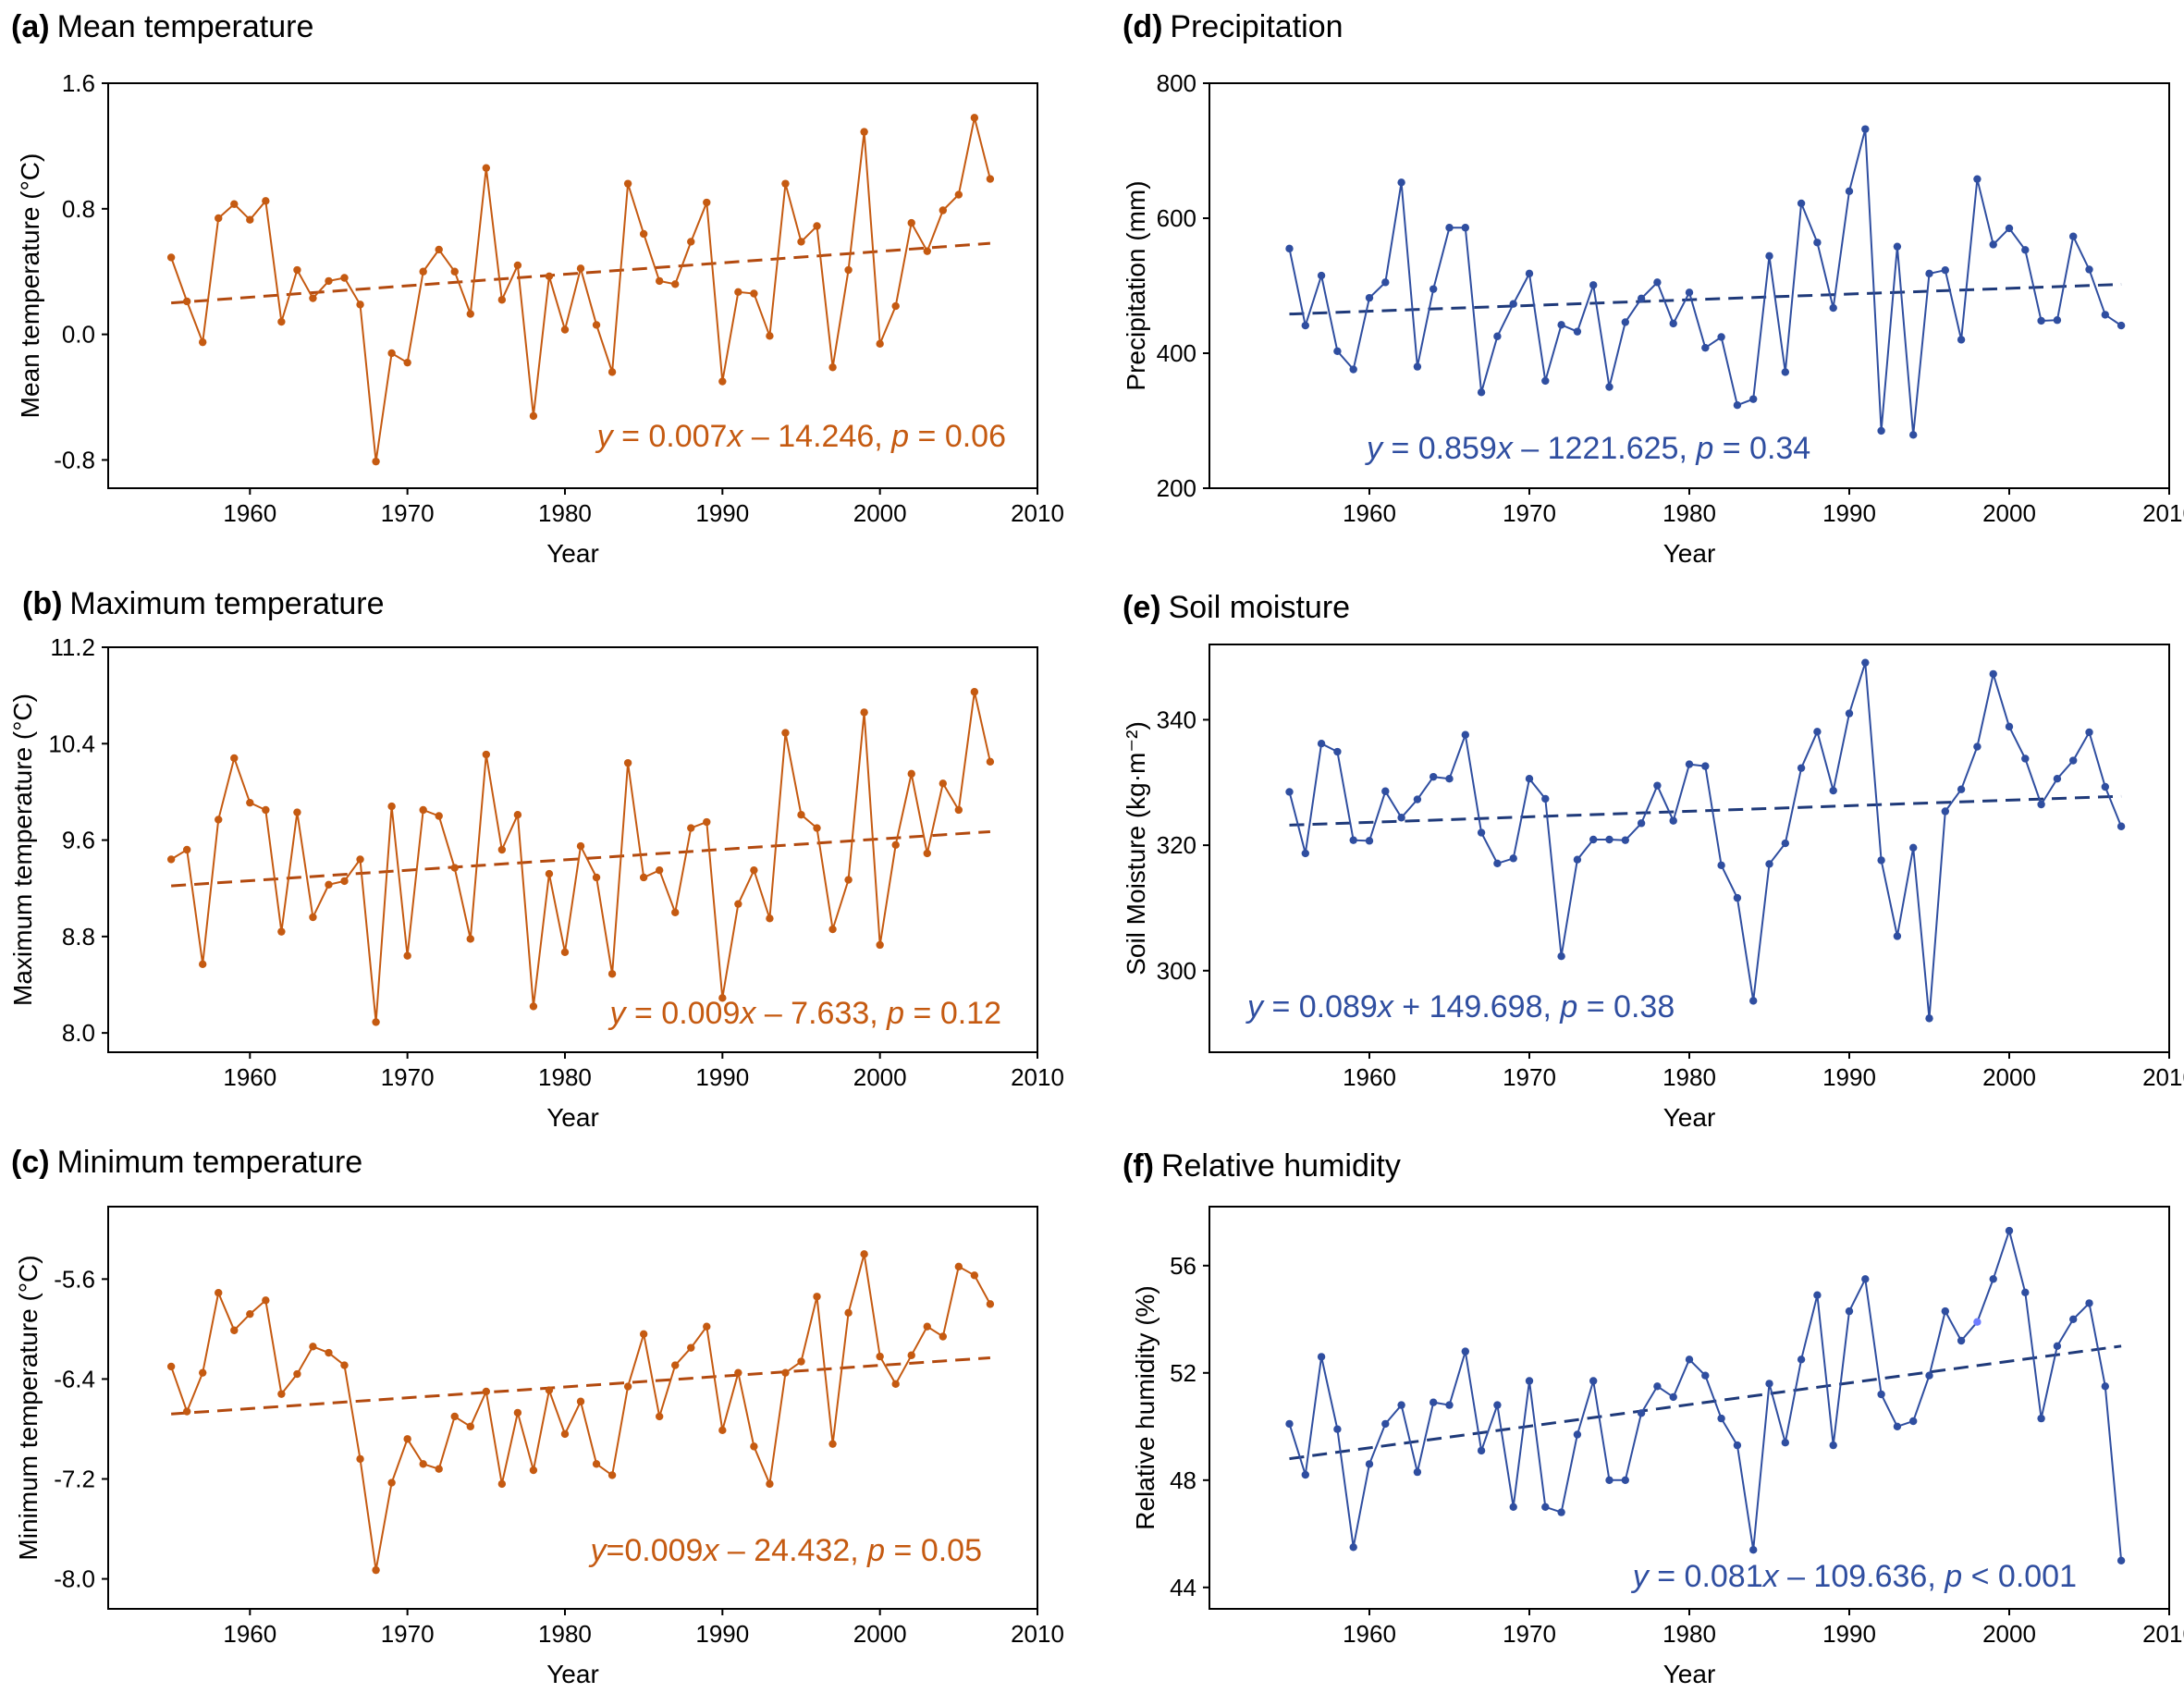 The height and width of the screenshot is (1693, 2184). What do you see at coordinates (74, 1379) in the screenshot?
I see `y-tick-label: -6.4` at bounding box center [74, 1379].